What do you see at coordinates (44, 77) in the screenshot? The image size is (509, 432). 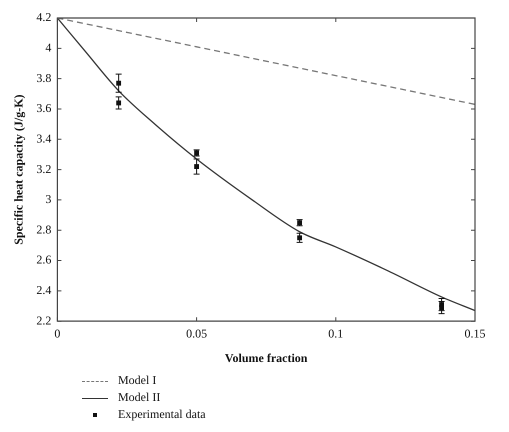 I see `y-tick-label: 3.8` at bounding box center [44, 77].